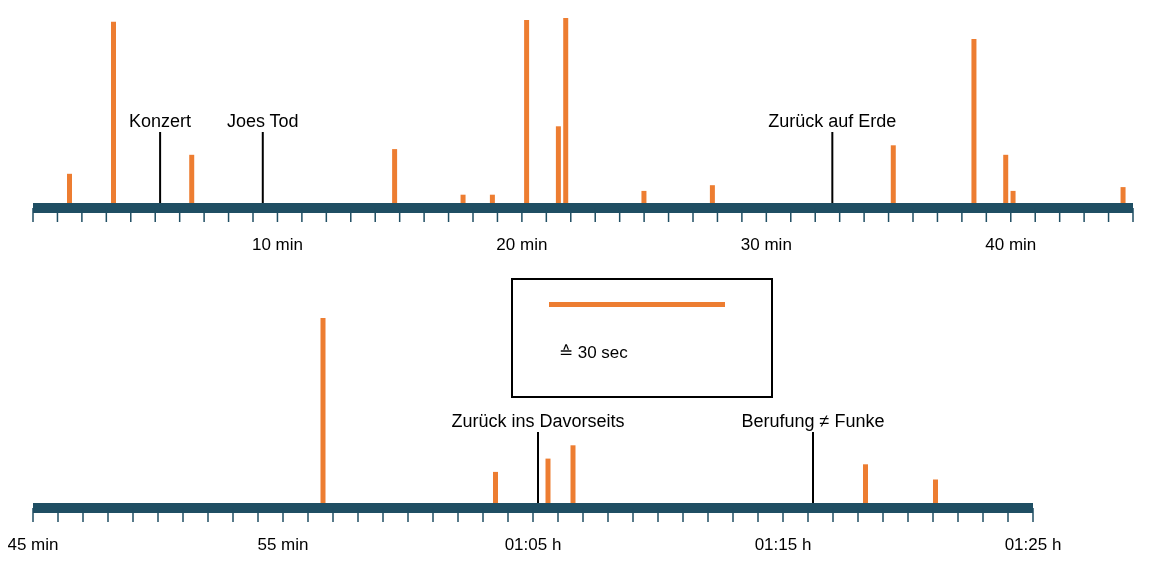 This screenshot has height=576, width=1151. I want to click on x-tick-label: 10 min, so click(277, 244).